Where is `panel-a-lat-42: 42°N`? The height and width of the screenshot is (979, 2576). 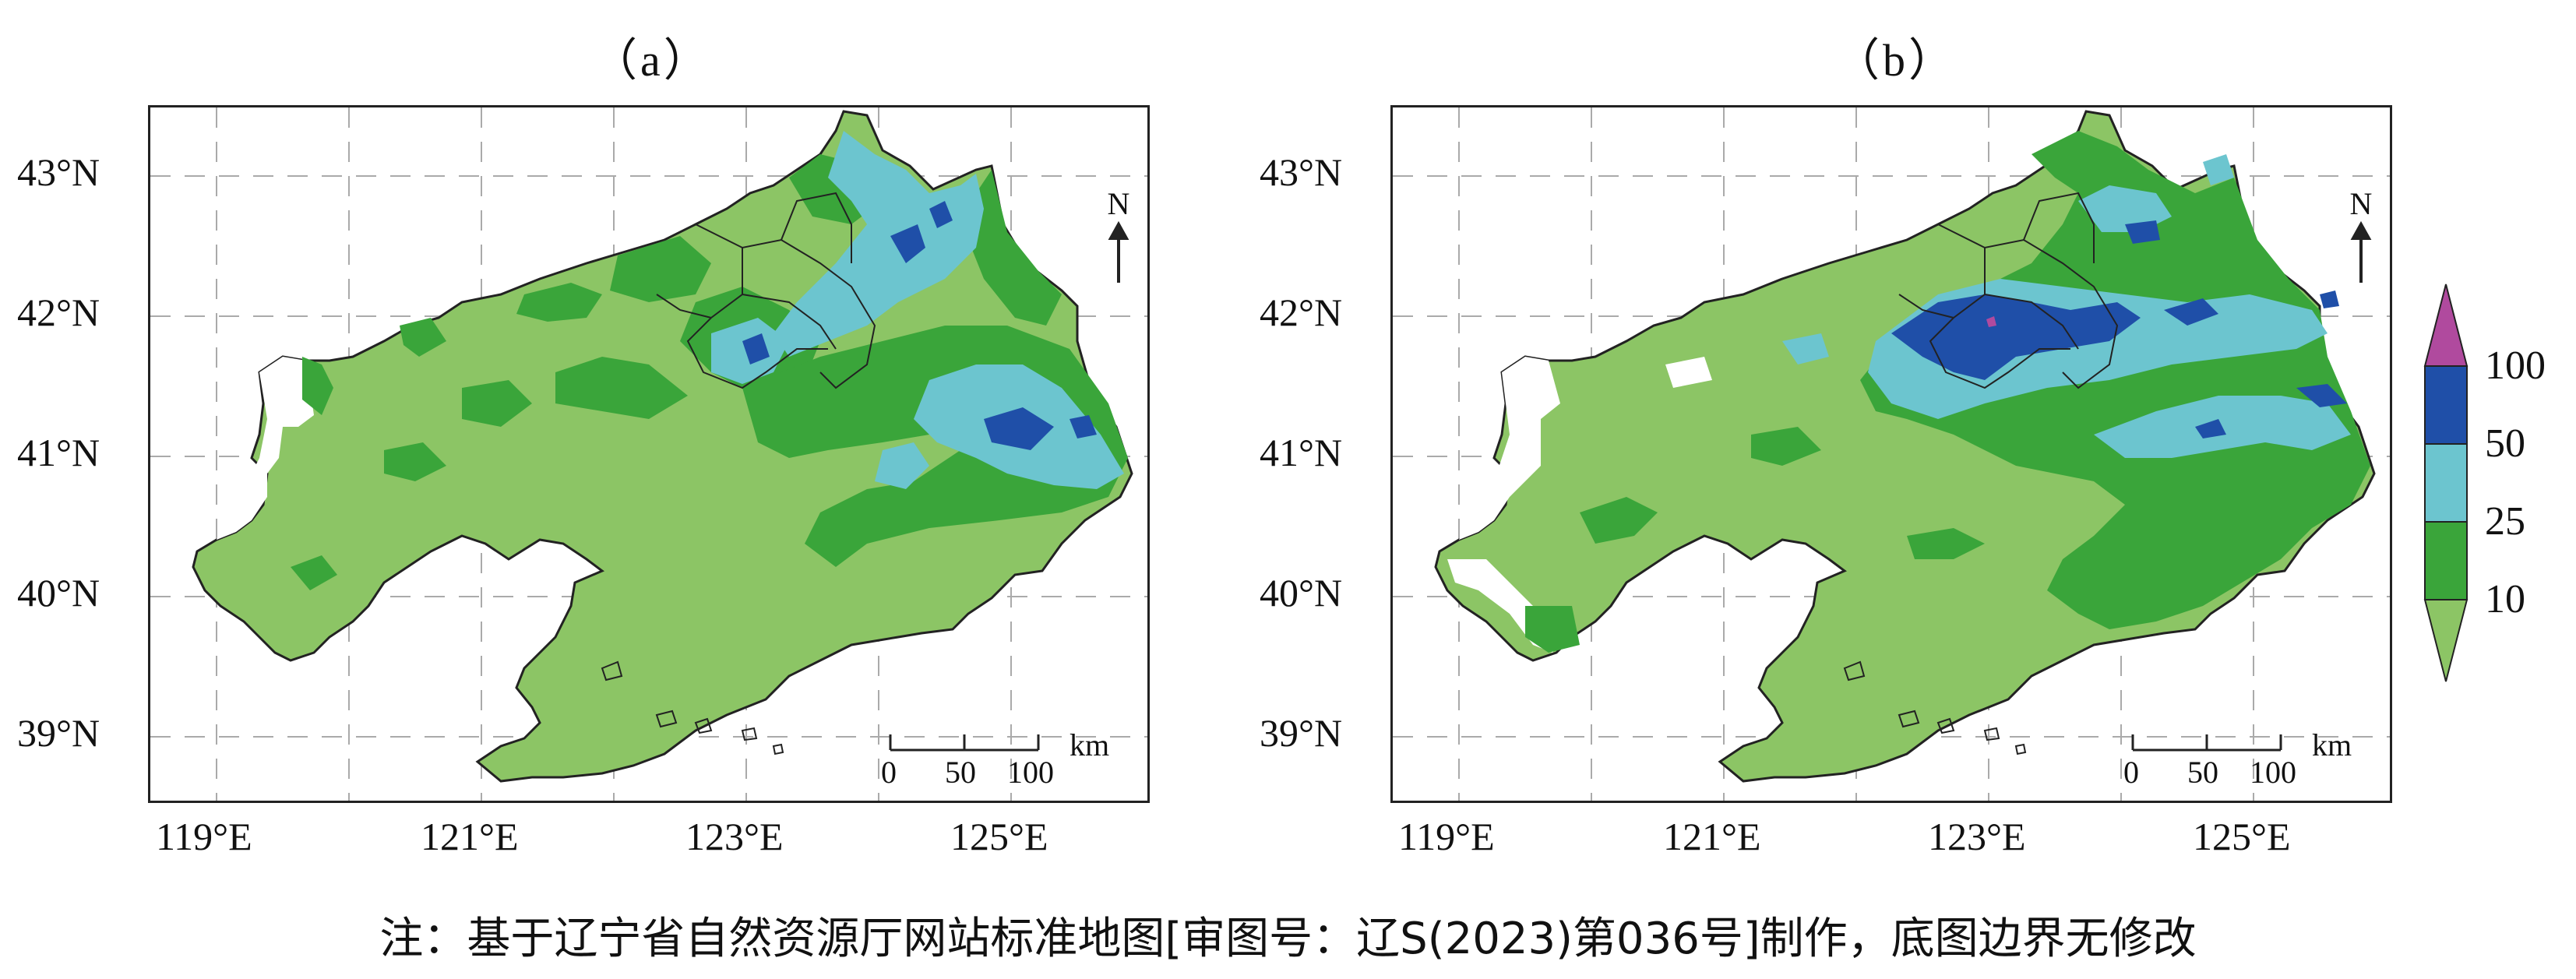
panel-a-lat-42: 42°N is located at coordinates (58, 312).